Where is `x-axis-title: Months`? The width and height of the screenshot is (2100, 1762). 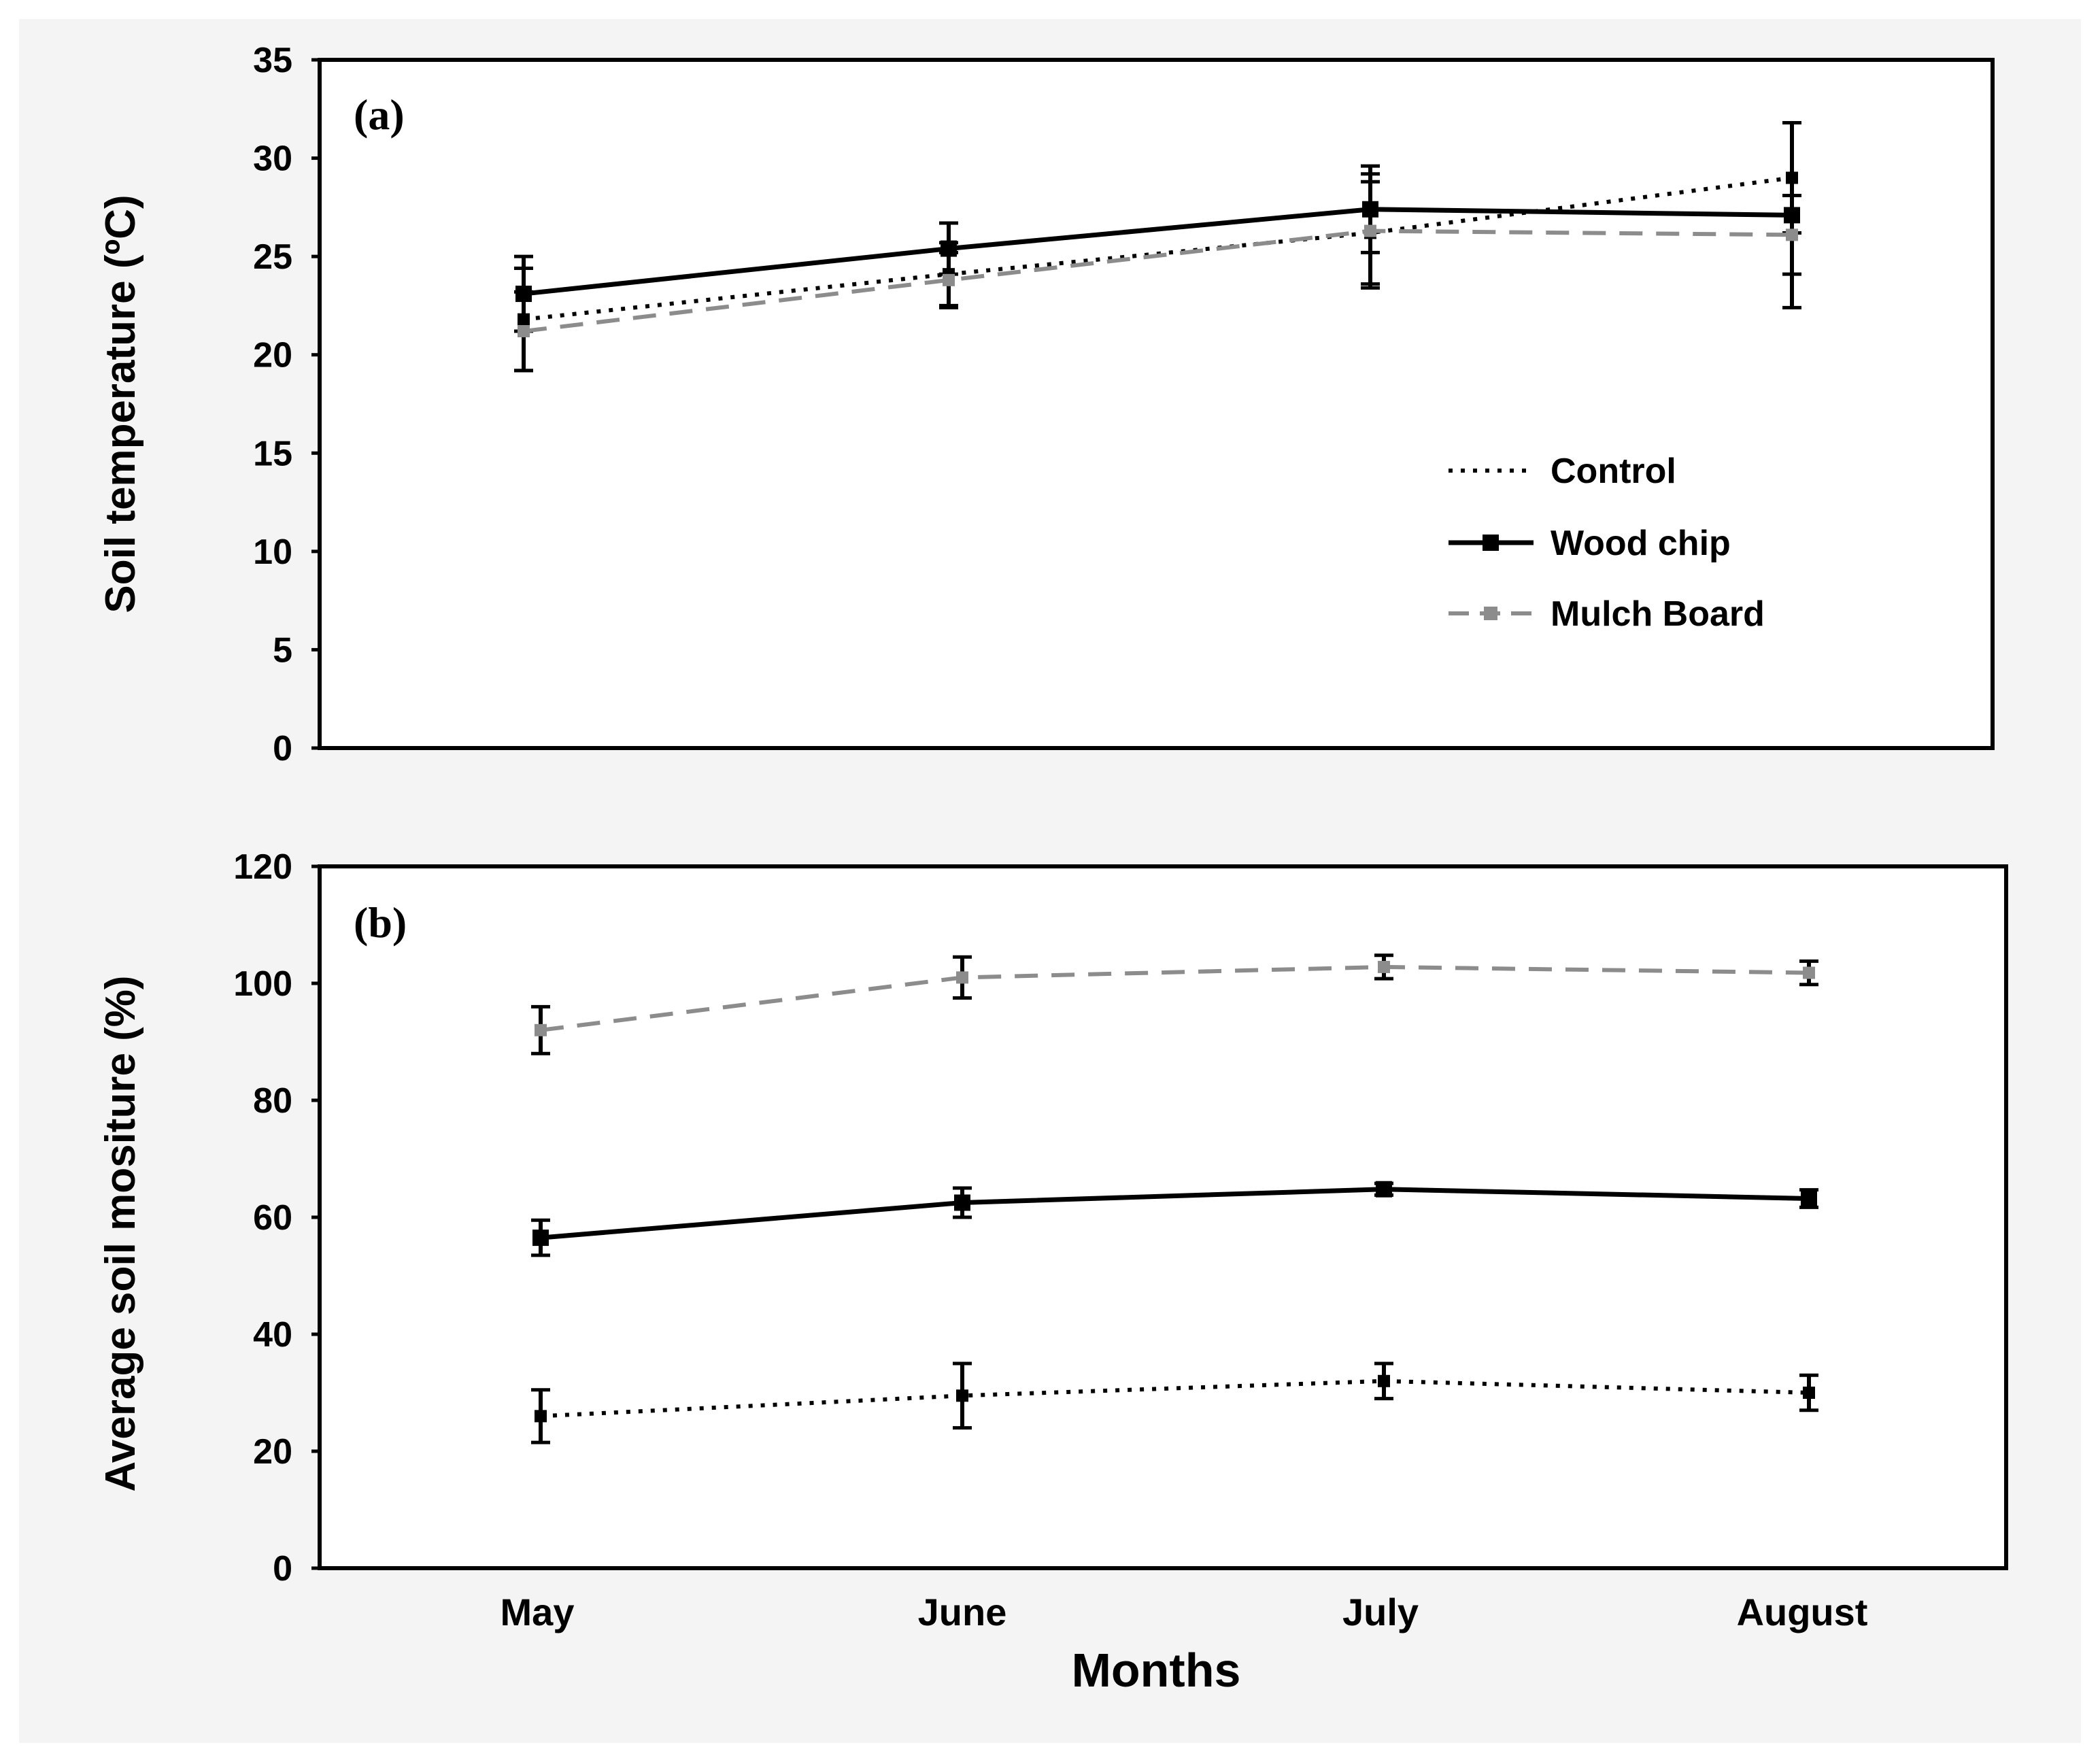 x-axis-title: Months is located at coordinates (1156, 1670).